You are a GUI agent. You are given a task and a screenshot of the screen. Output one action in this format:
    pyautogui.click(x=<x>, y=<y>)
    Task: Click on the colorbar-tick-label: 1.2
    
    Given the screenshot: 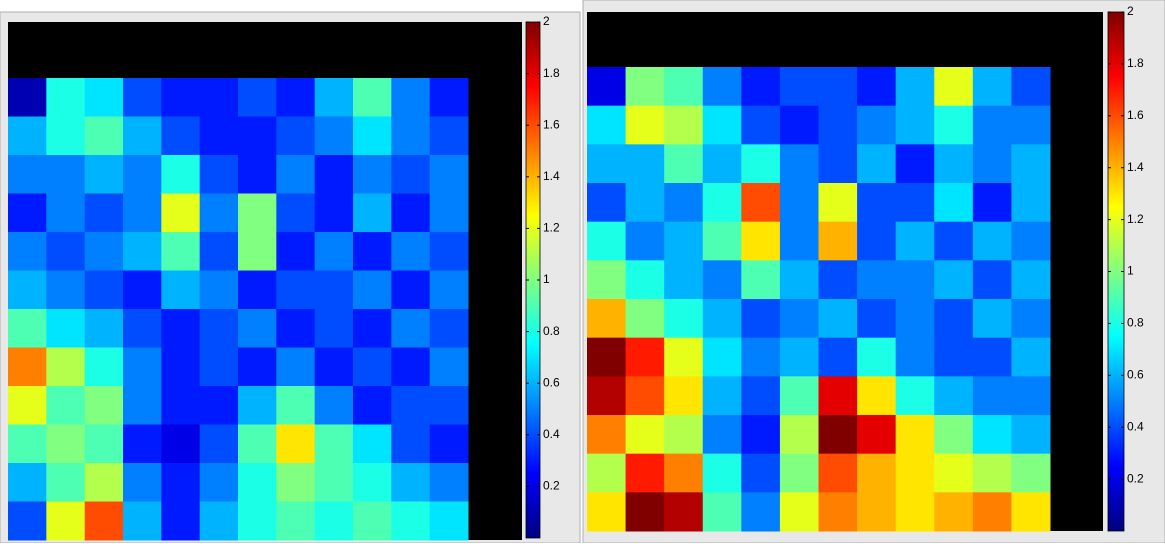 What is the action you would take?
    pyautogui.click(x=551, y=228)
    